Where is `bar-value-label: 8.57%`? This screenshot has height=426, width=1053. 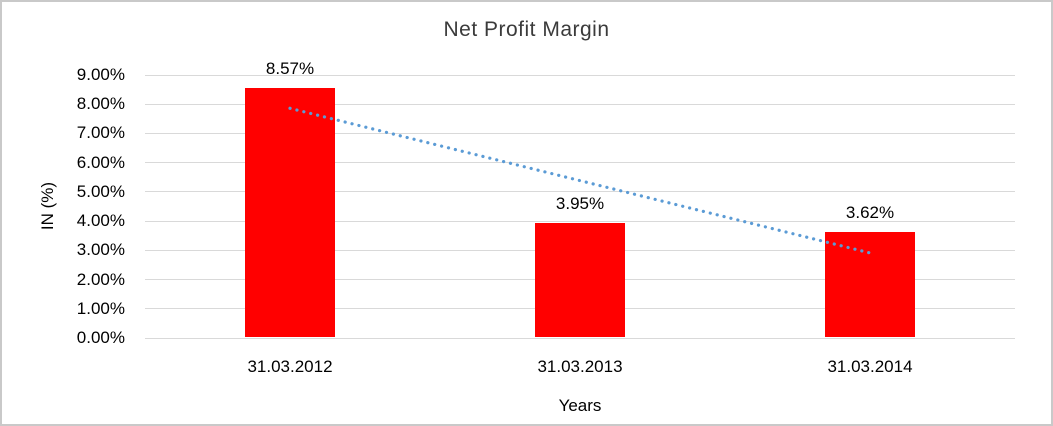 bar-value-label: 8.57% is located at coordinates (290, 68).